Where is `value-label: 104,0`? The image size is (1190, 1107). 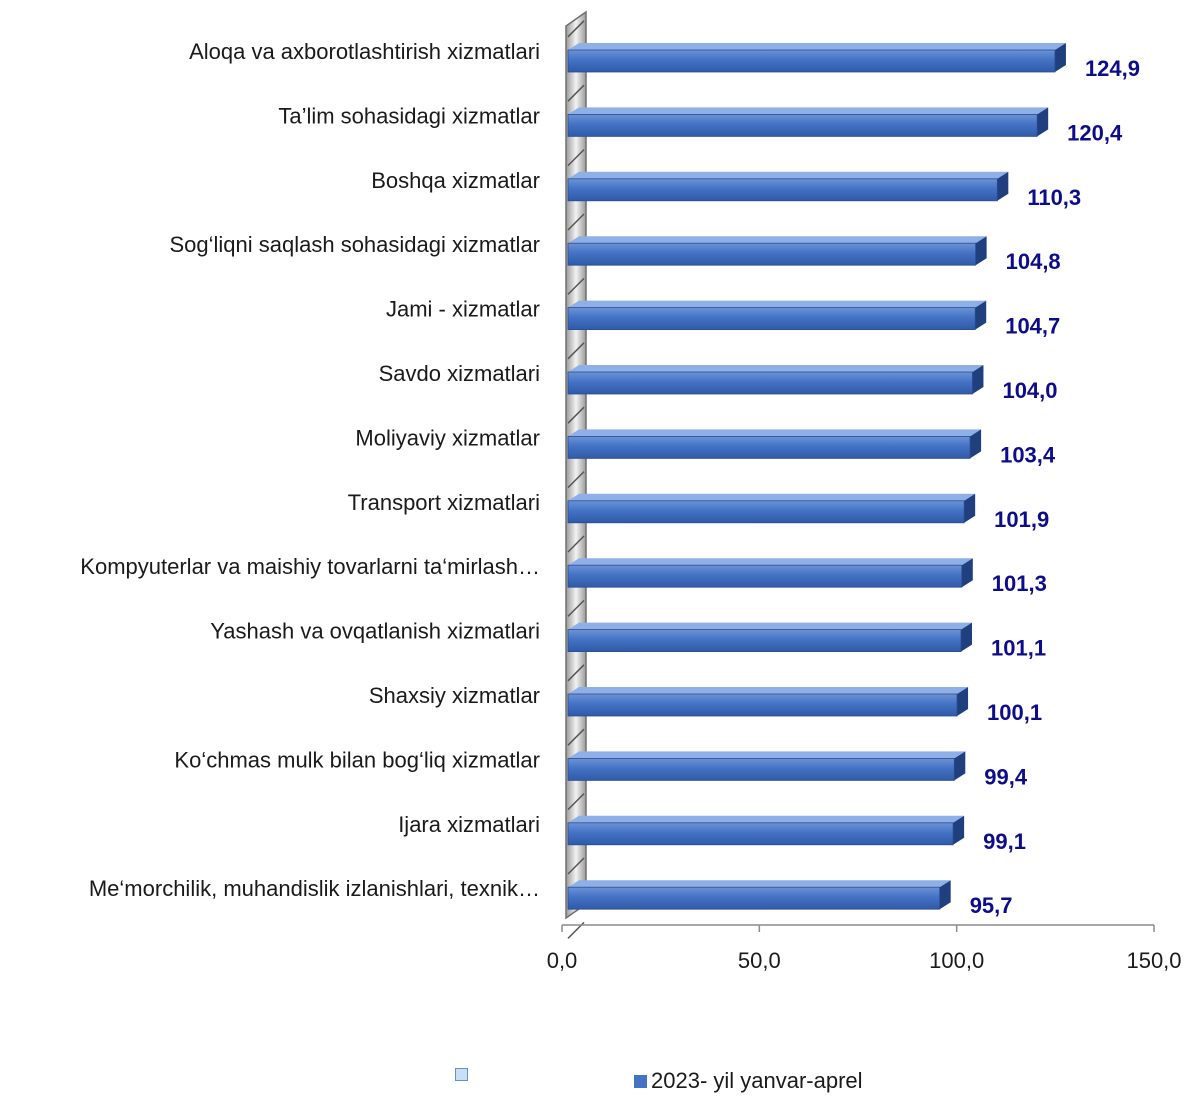 value-label: 104,0 is located at coordinates (1029, 390).